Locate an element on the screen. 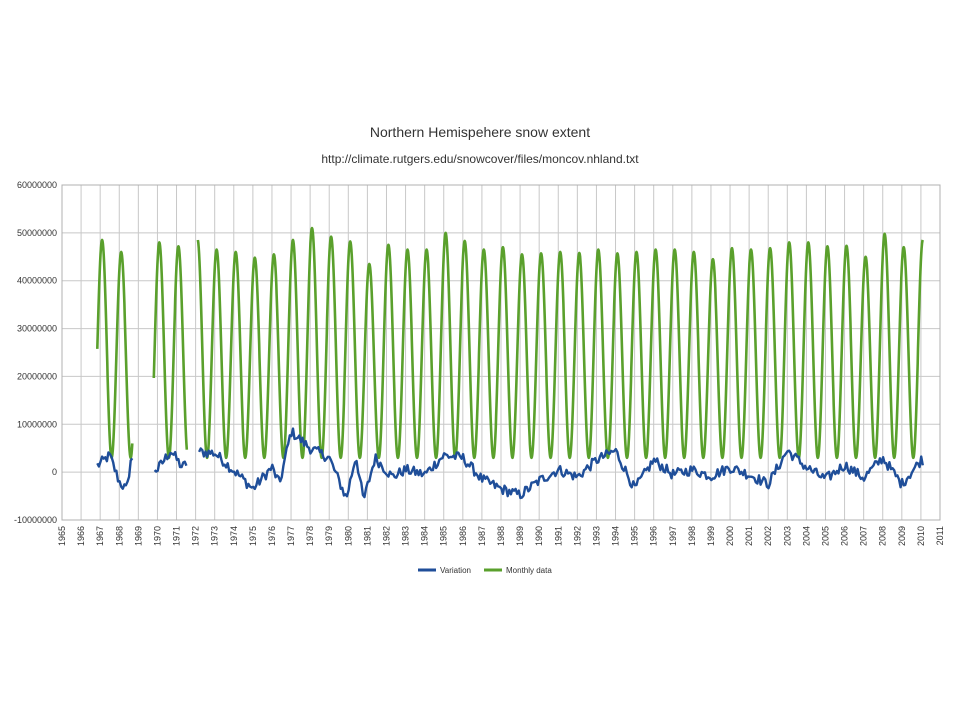  y-tick-label: 20000000 is located at coordinates (37, 376).